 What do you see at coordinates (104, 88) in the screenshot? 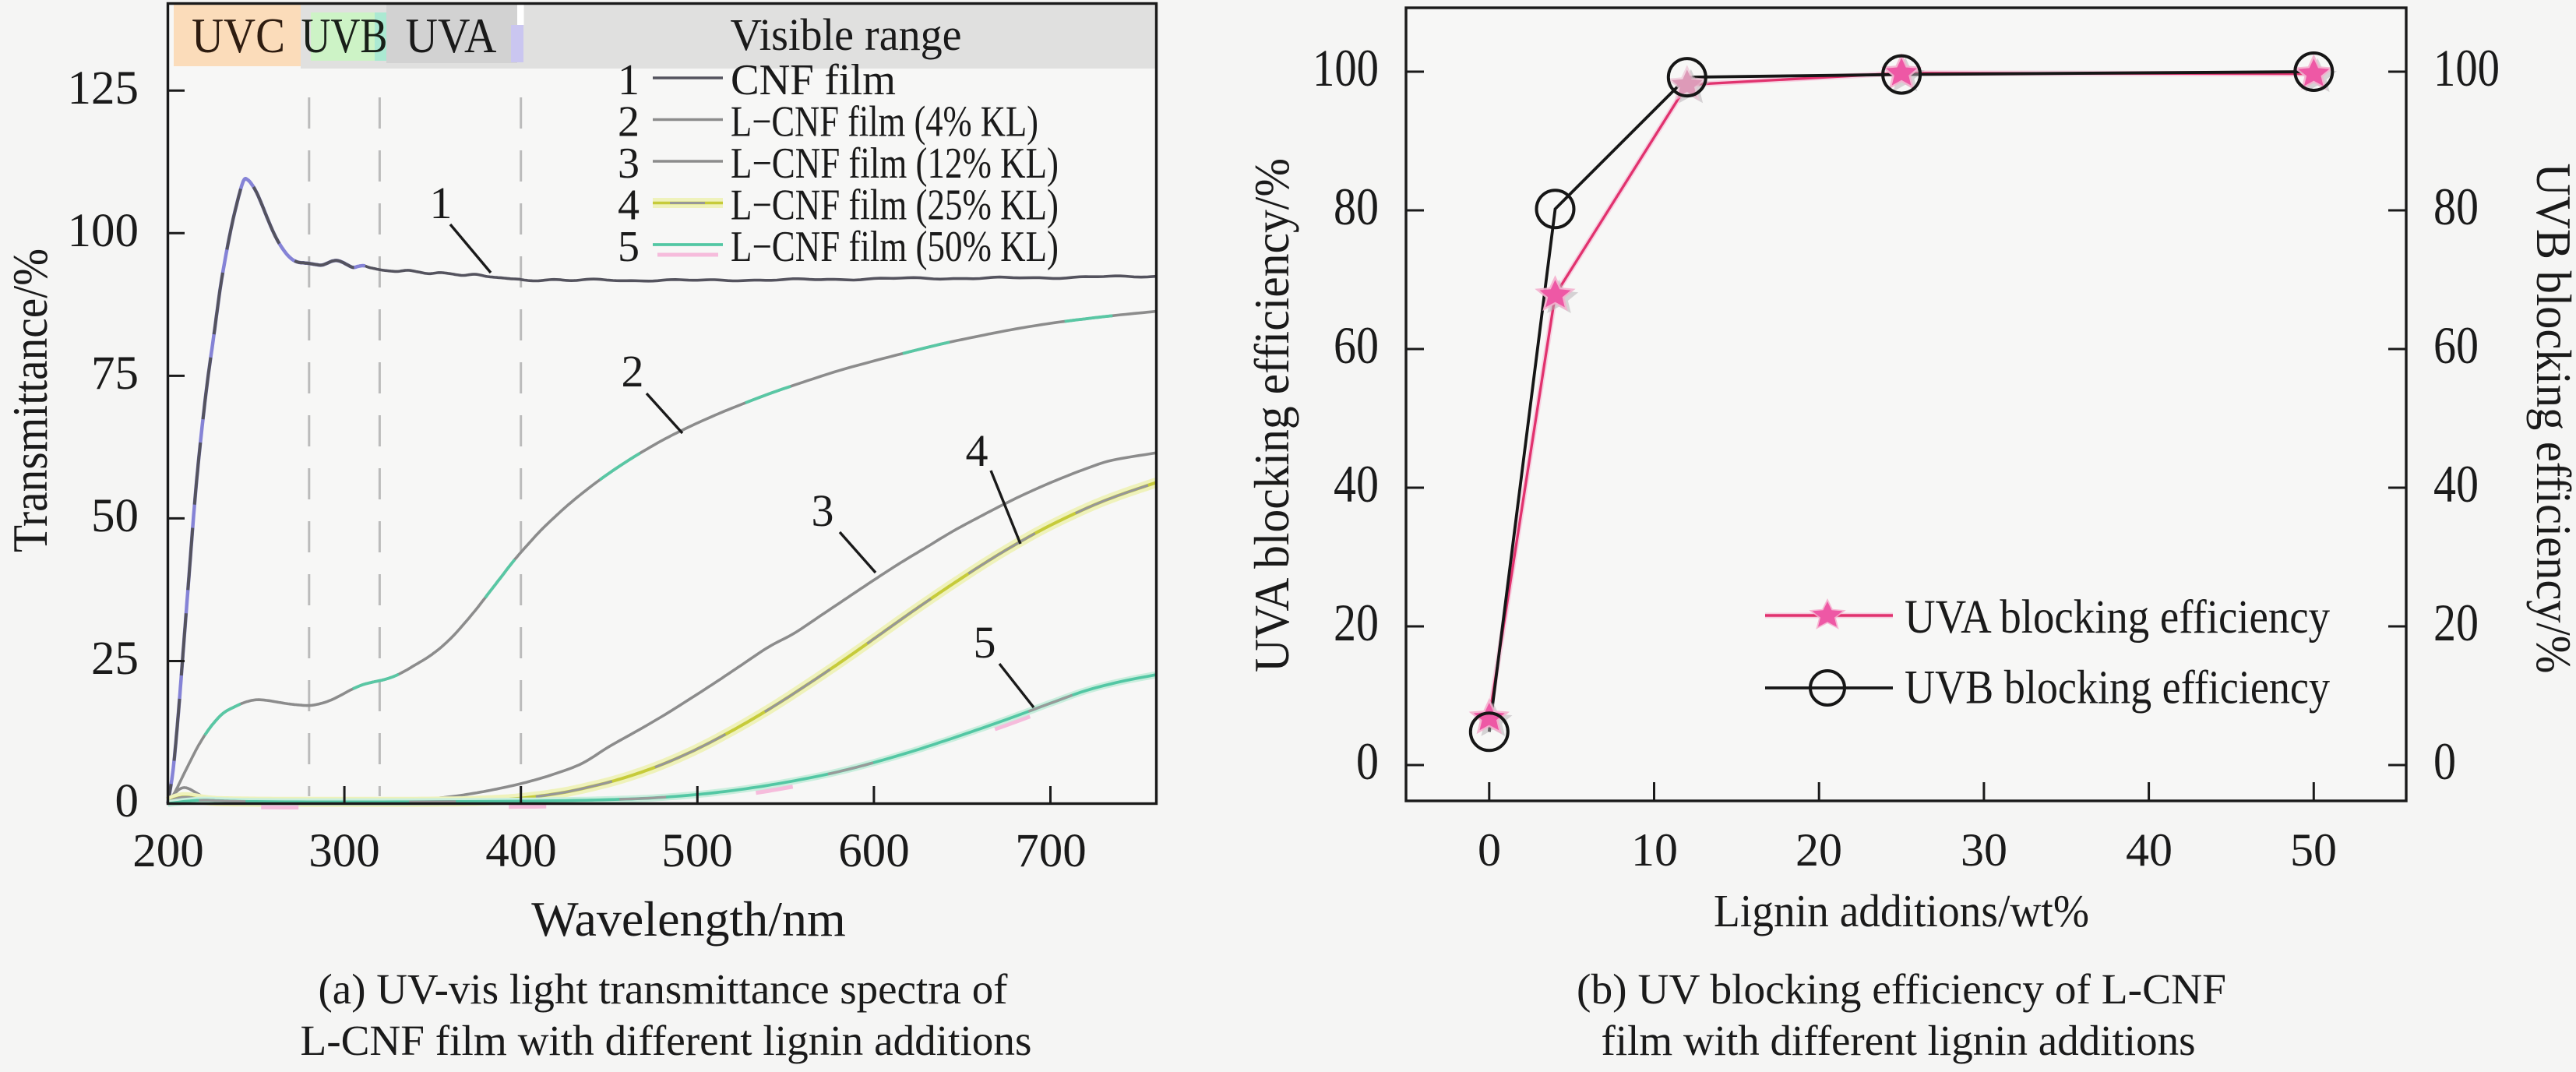
I see `svg-text: 125` at bounding box center [104, 88].